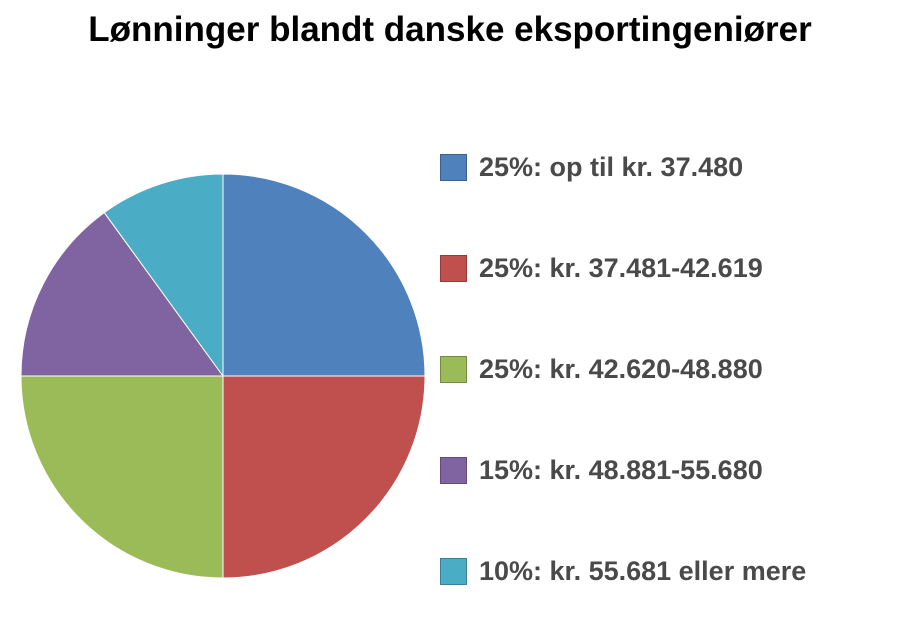 Image resolution: width=900 pixels, height=622 pixels. What do you see at coordinates (621, 470) in the screenshot?
I see `legend-label-4: 15%: kr. 48.881-55.680` at bounding box center [621, 470].